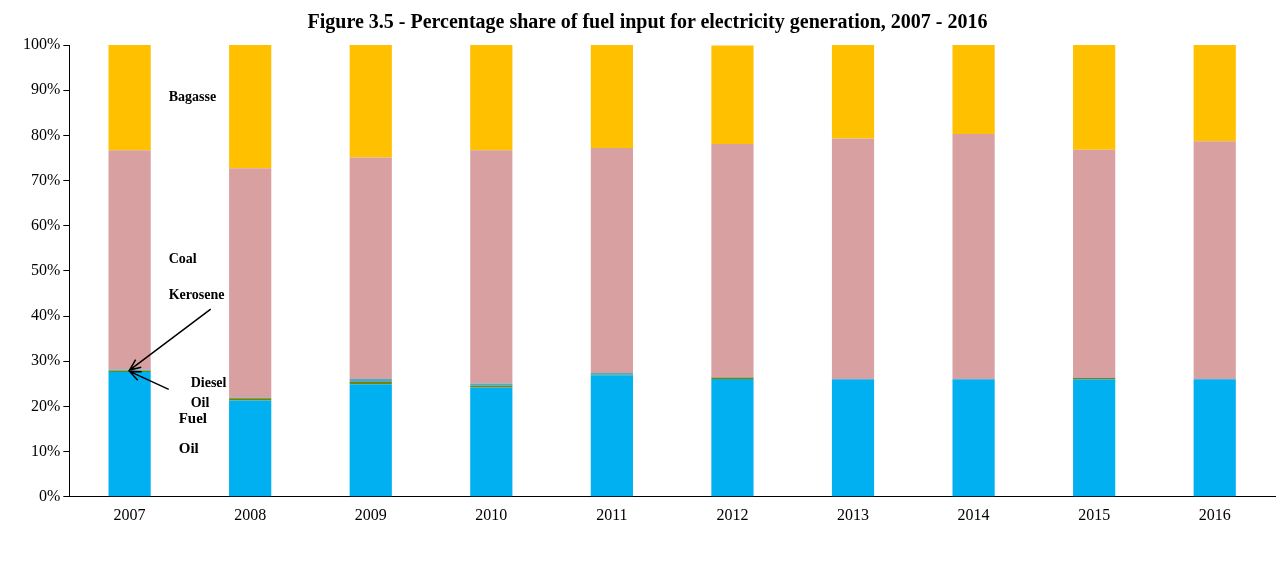 The width and height of the screenshot is (1280, 563). What do you see at coordinates (46, 179) in the screenshot?
I see `y-tick-label: 70%` at bounding box center [46, 179].